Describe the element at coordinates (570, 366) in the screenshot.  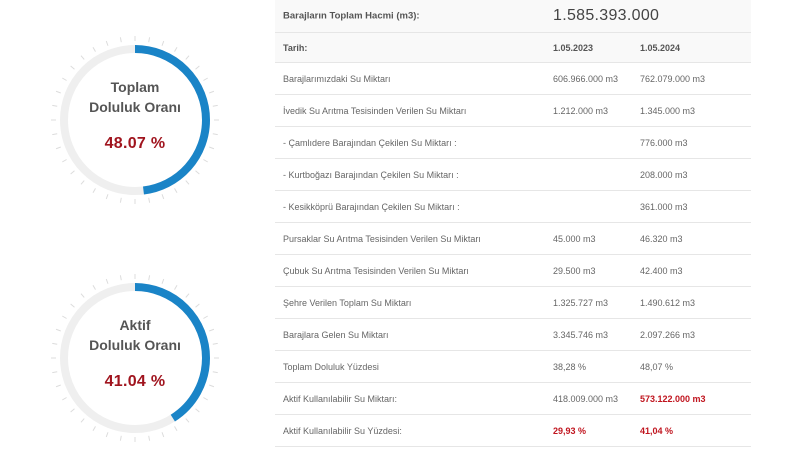
I see `row-value-2023: 38,28 %` at that location.